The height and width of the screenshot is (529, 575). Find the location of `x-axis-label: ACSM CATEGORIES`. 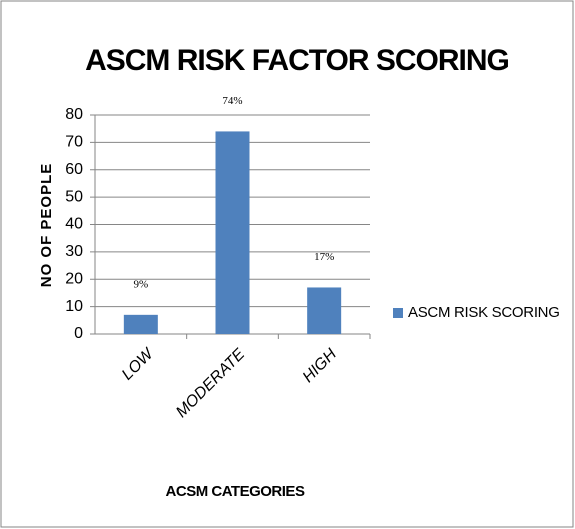

x-axis-label: ACSM CATEGORIES is located at coordinates (235, 491).